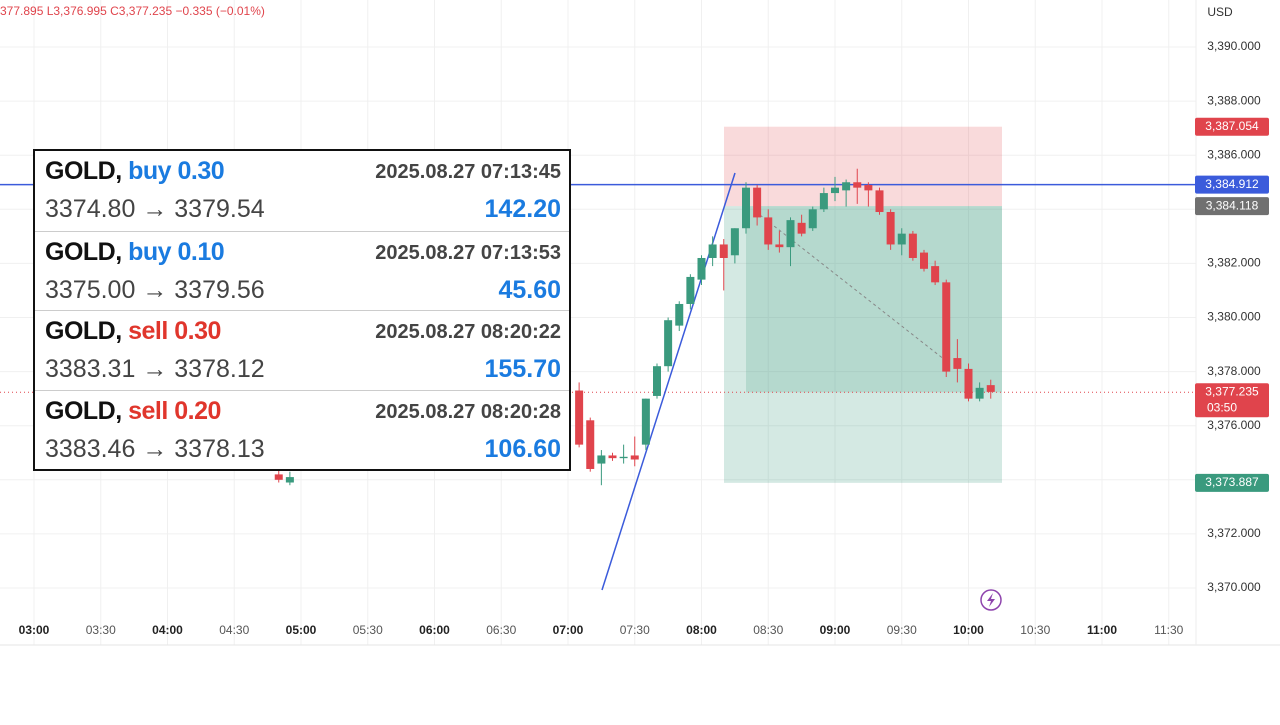  Describe the element at coordinates (1234, 263) in the screenshot. I see `y-tick-label: 3,382.000` at that location.